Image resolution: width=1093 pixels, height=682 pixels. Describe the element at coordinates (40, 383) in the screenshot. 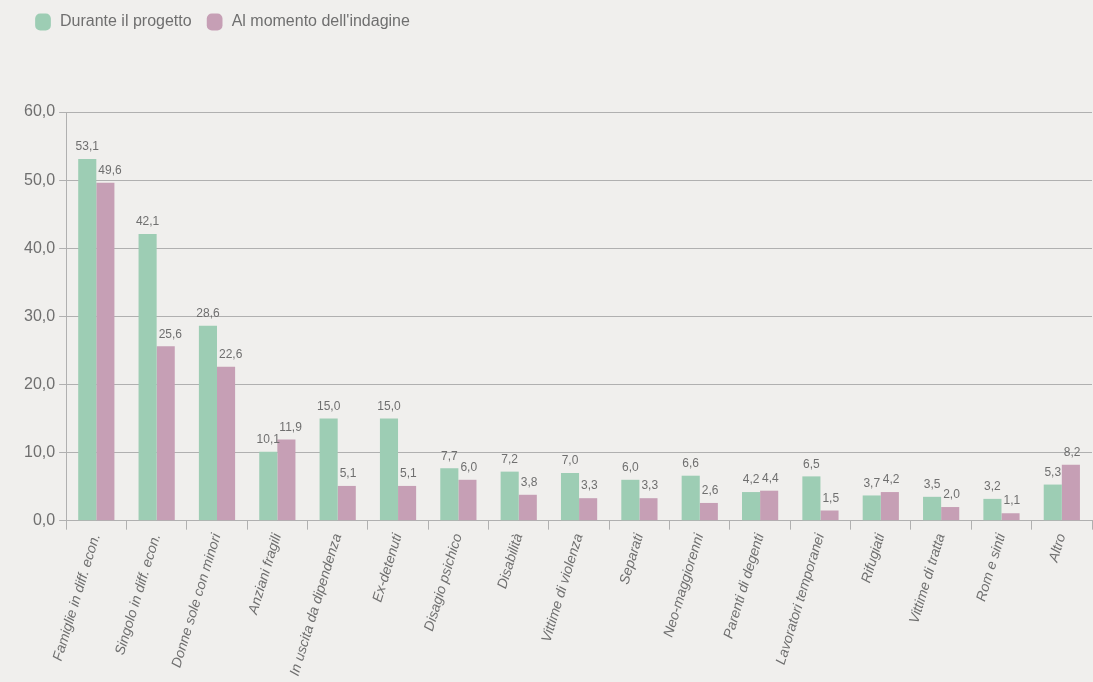

I see `y-tick-label: 20,0` at that location.